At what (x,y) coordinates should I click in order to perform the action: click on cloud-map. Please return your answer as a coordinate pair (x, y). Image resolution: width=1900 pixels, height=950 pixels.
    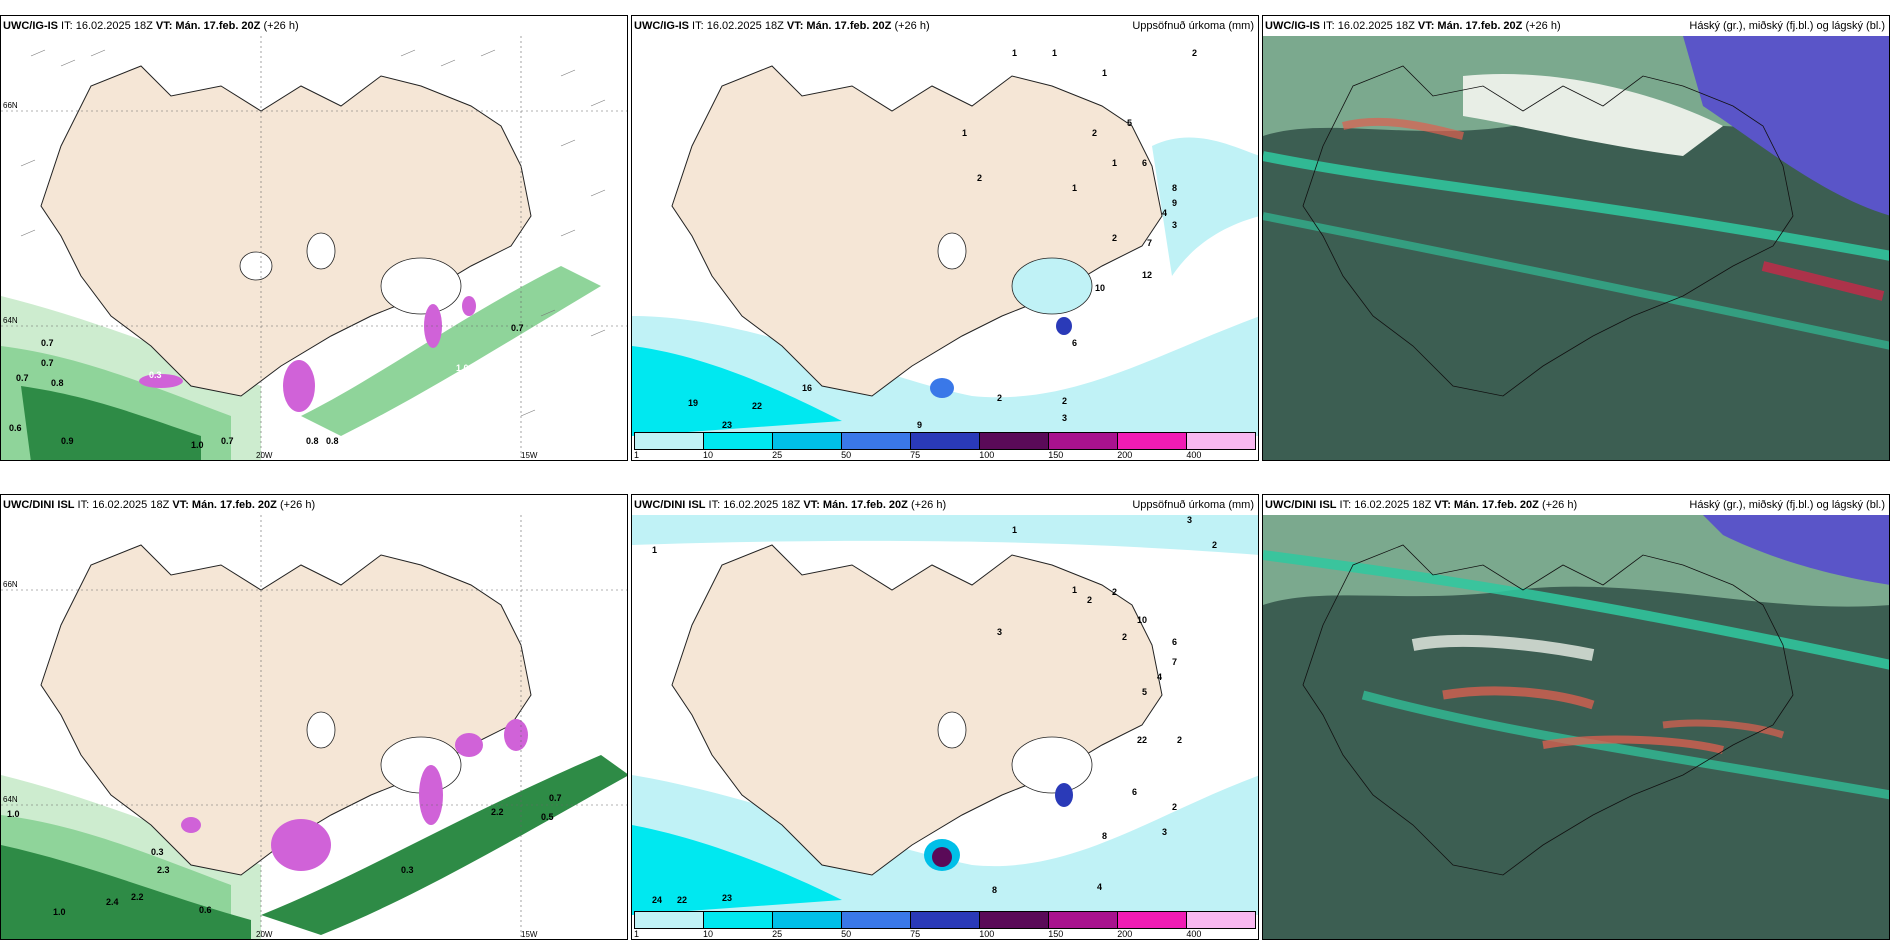
    Looking at the image, I should click on (1576, 727).